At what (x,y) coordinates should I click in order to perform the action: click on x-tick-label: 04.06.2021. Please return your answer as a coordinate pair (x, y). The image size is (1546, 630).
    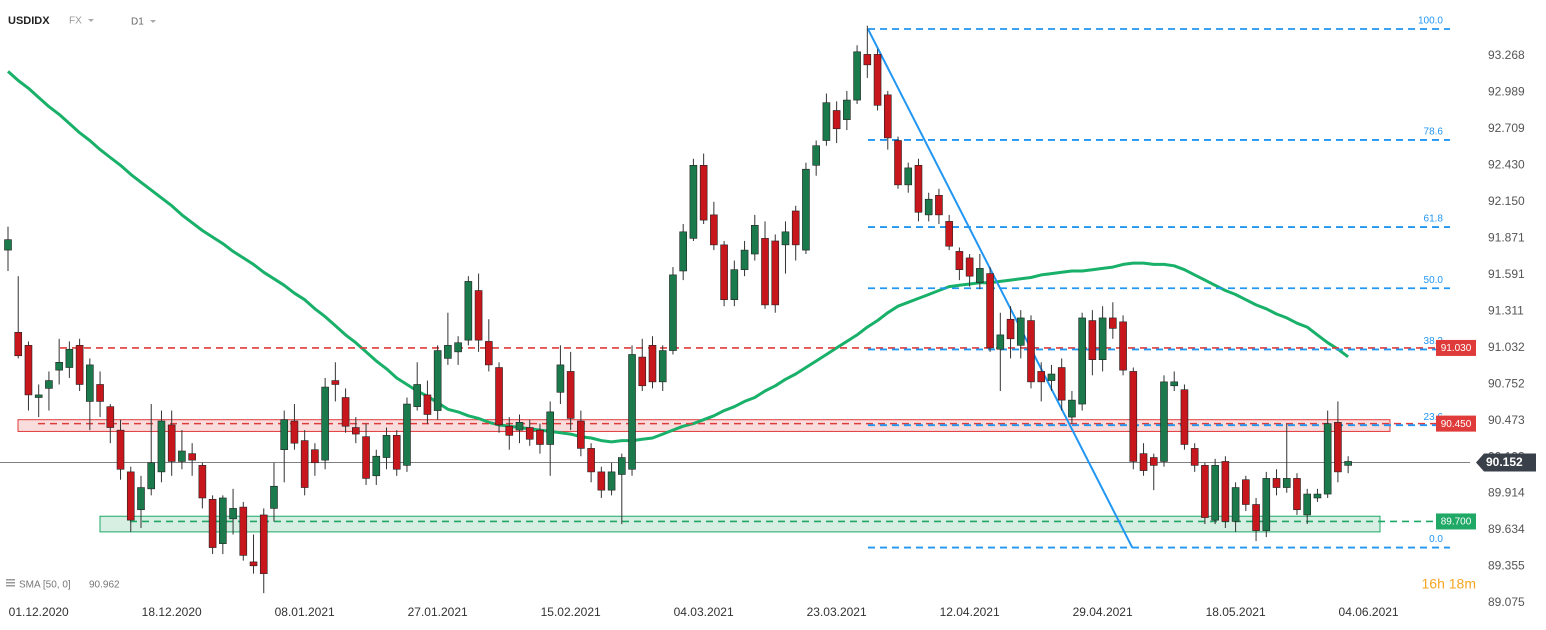
    Looking at the image, I should click on (1369, 612).